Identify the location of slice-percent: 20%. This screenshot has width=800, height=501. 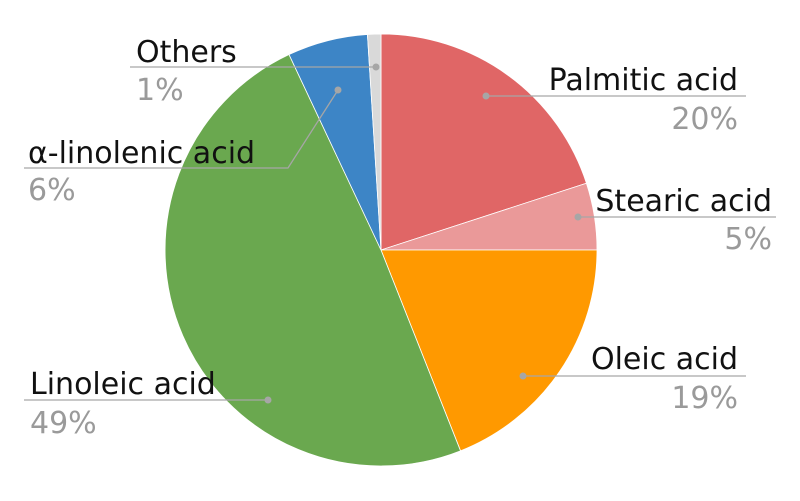
(704, 119).